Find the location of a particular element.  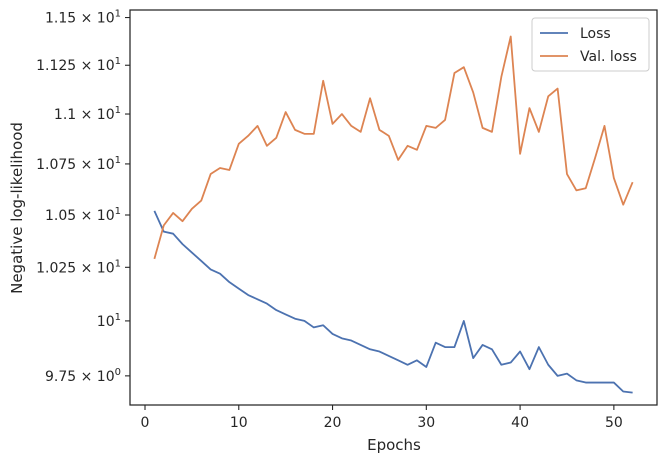

x-tick-label: 20 is located at coordinates (333, 423).